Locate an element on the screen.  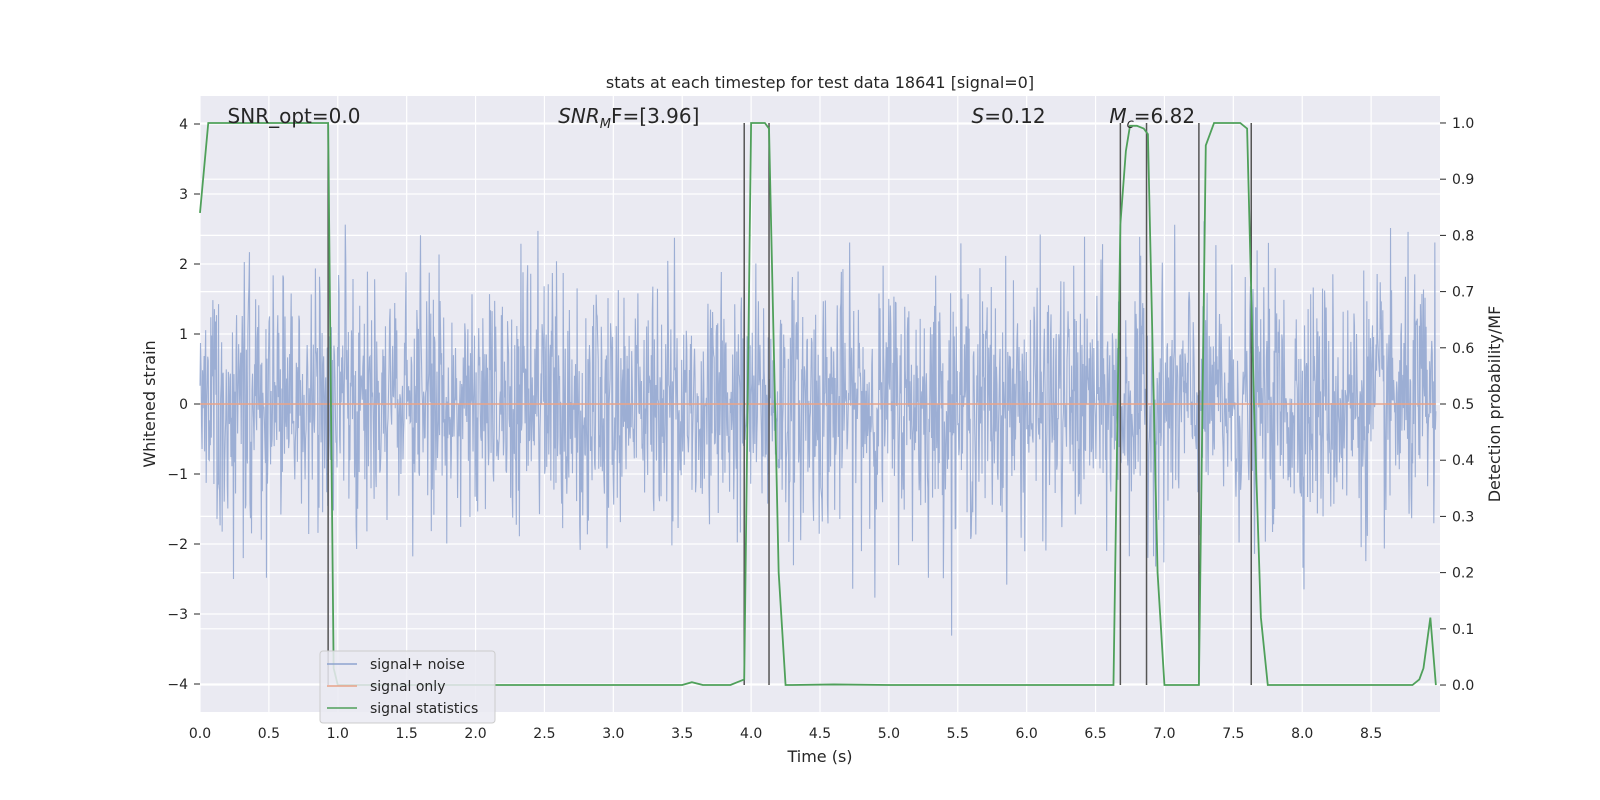
x-tick-label: 0.0 is located at coordinates (200, 734).